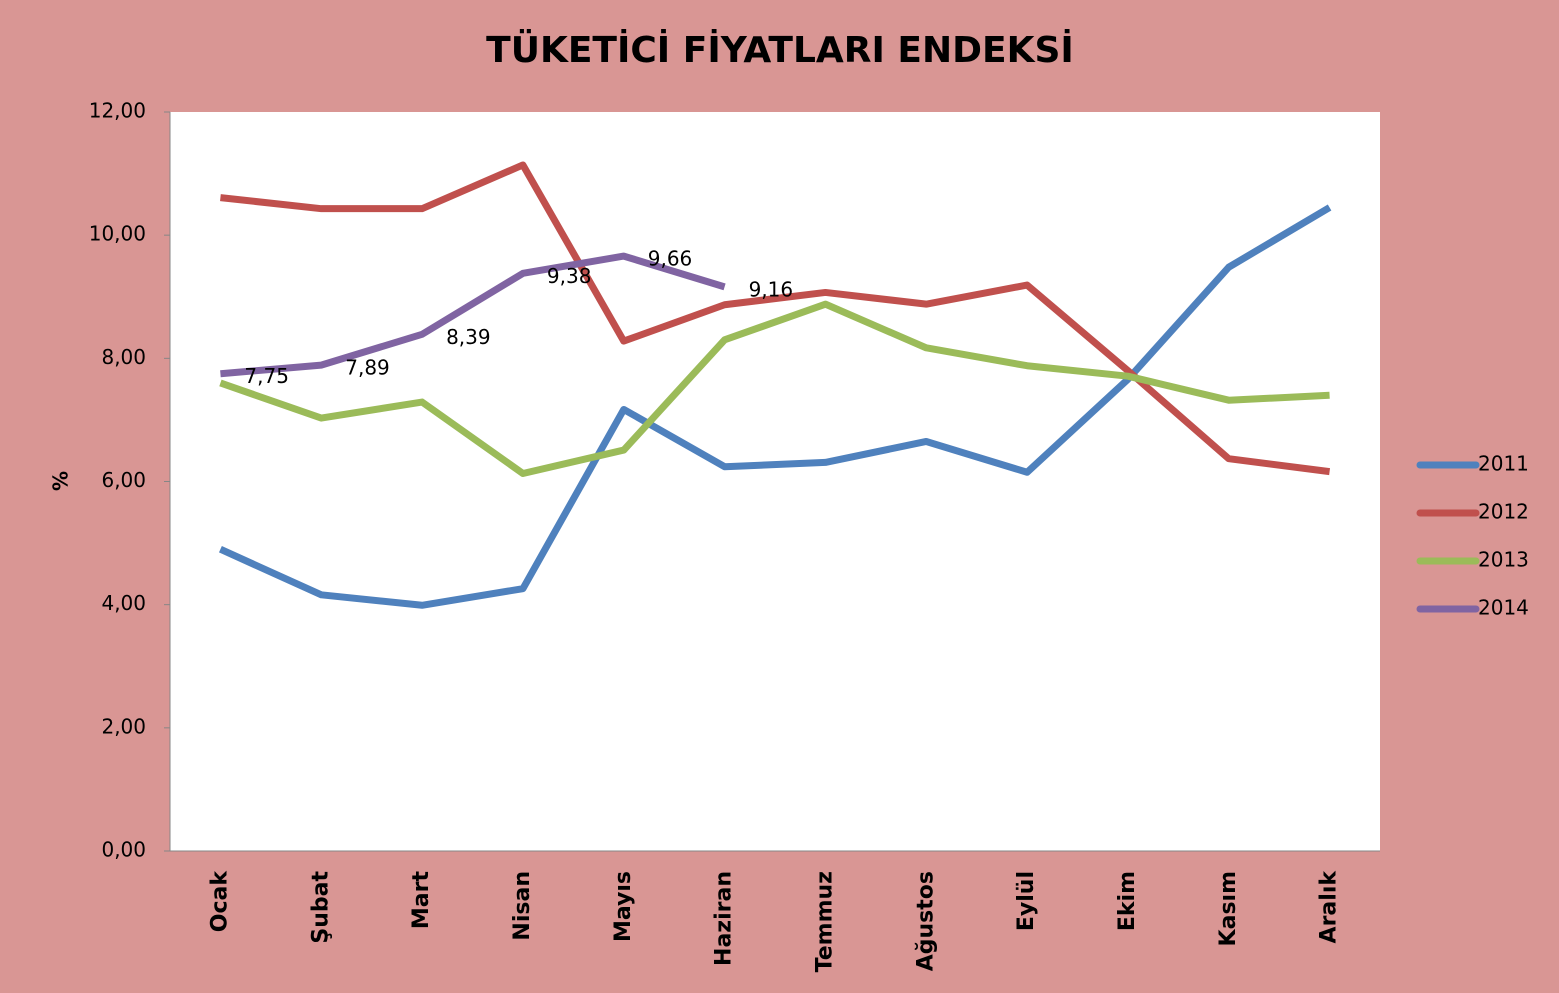  Describe the element at coordinates (1503, 608) in the screenshot. I see `legend-label: 2014` at that location.